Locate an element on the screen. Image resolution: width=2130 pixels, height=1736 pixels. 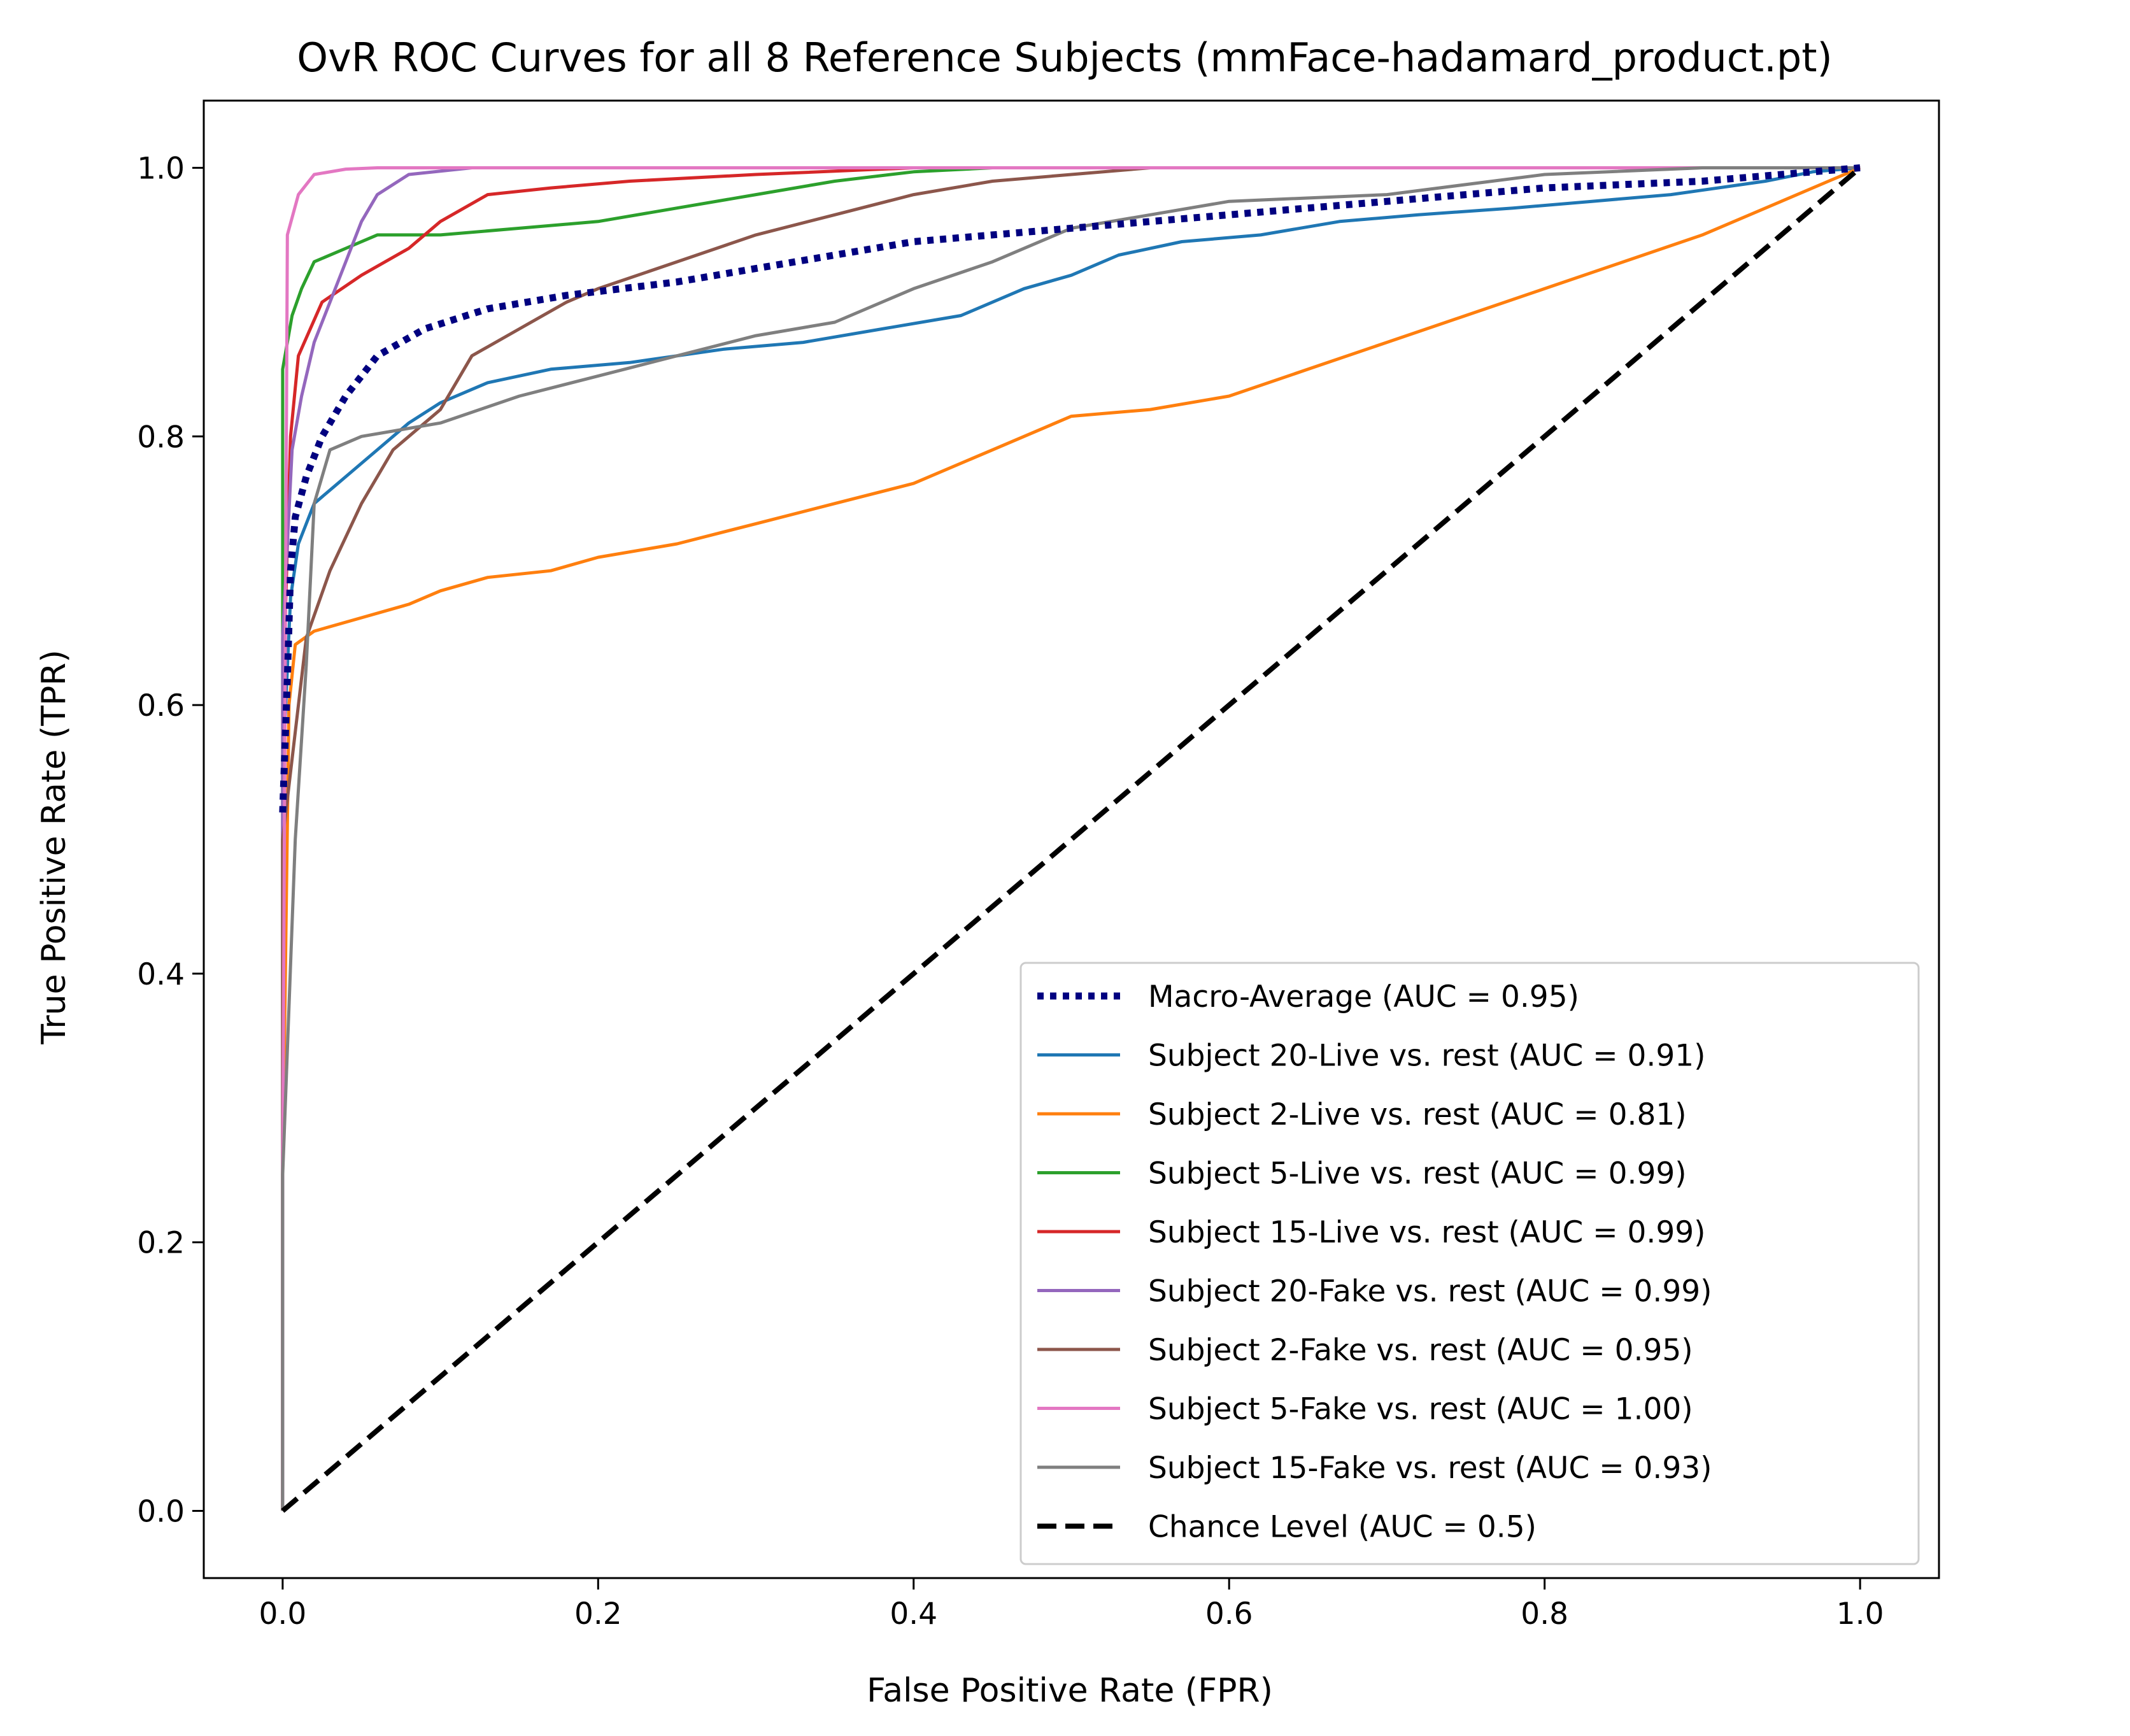
legend-entry: Chance Level (AUC = 0.5) is located at coordinates (1342, 1527).